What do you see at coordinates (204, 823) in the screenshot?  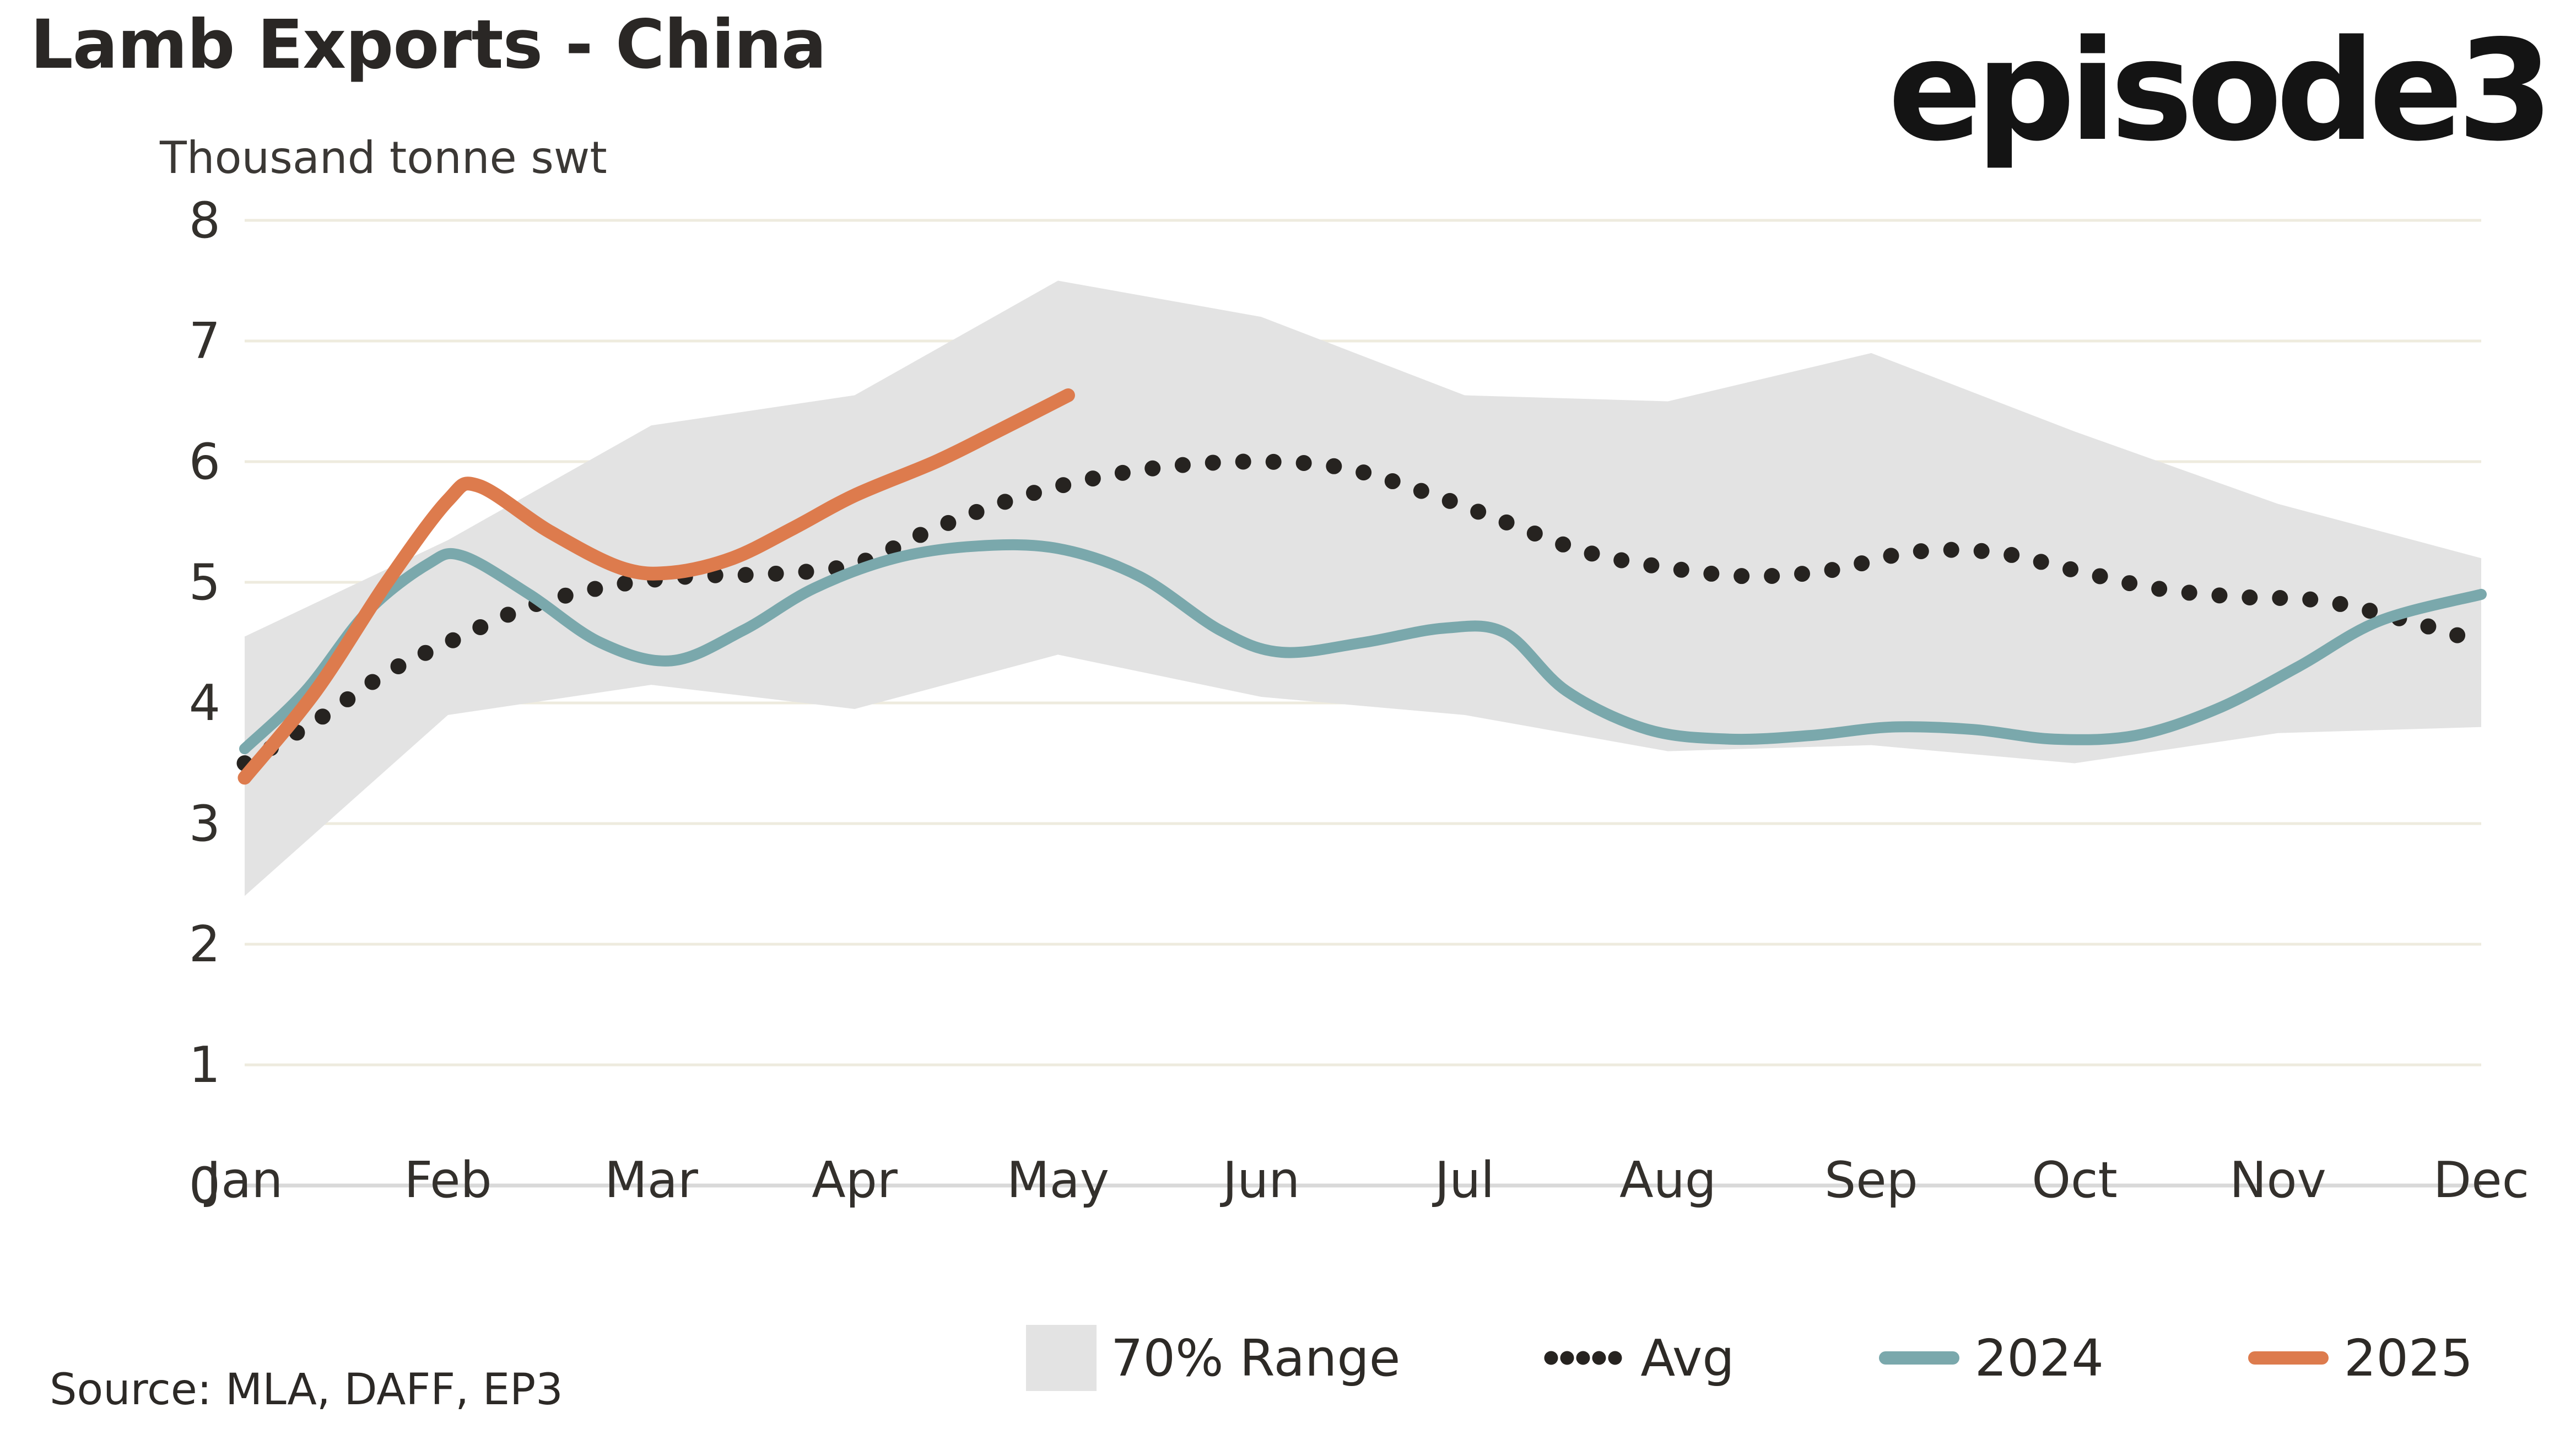 I see `y-tick-label: 3` at bounding box center [204, 823].